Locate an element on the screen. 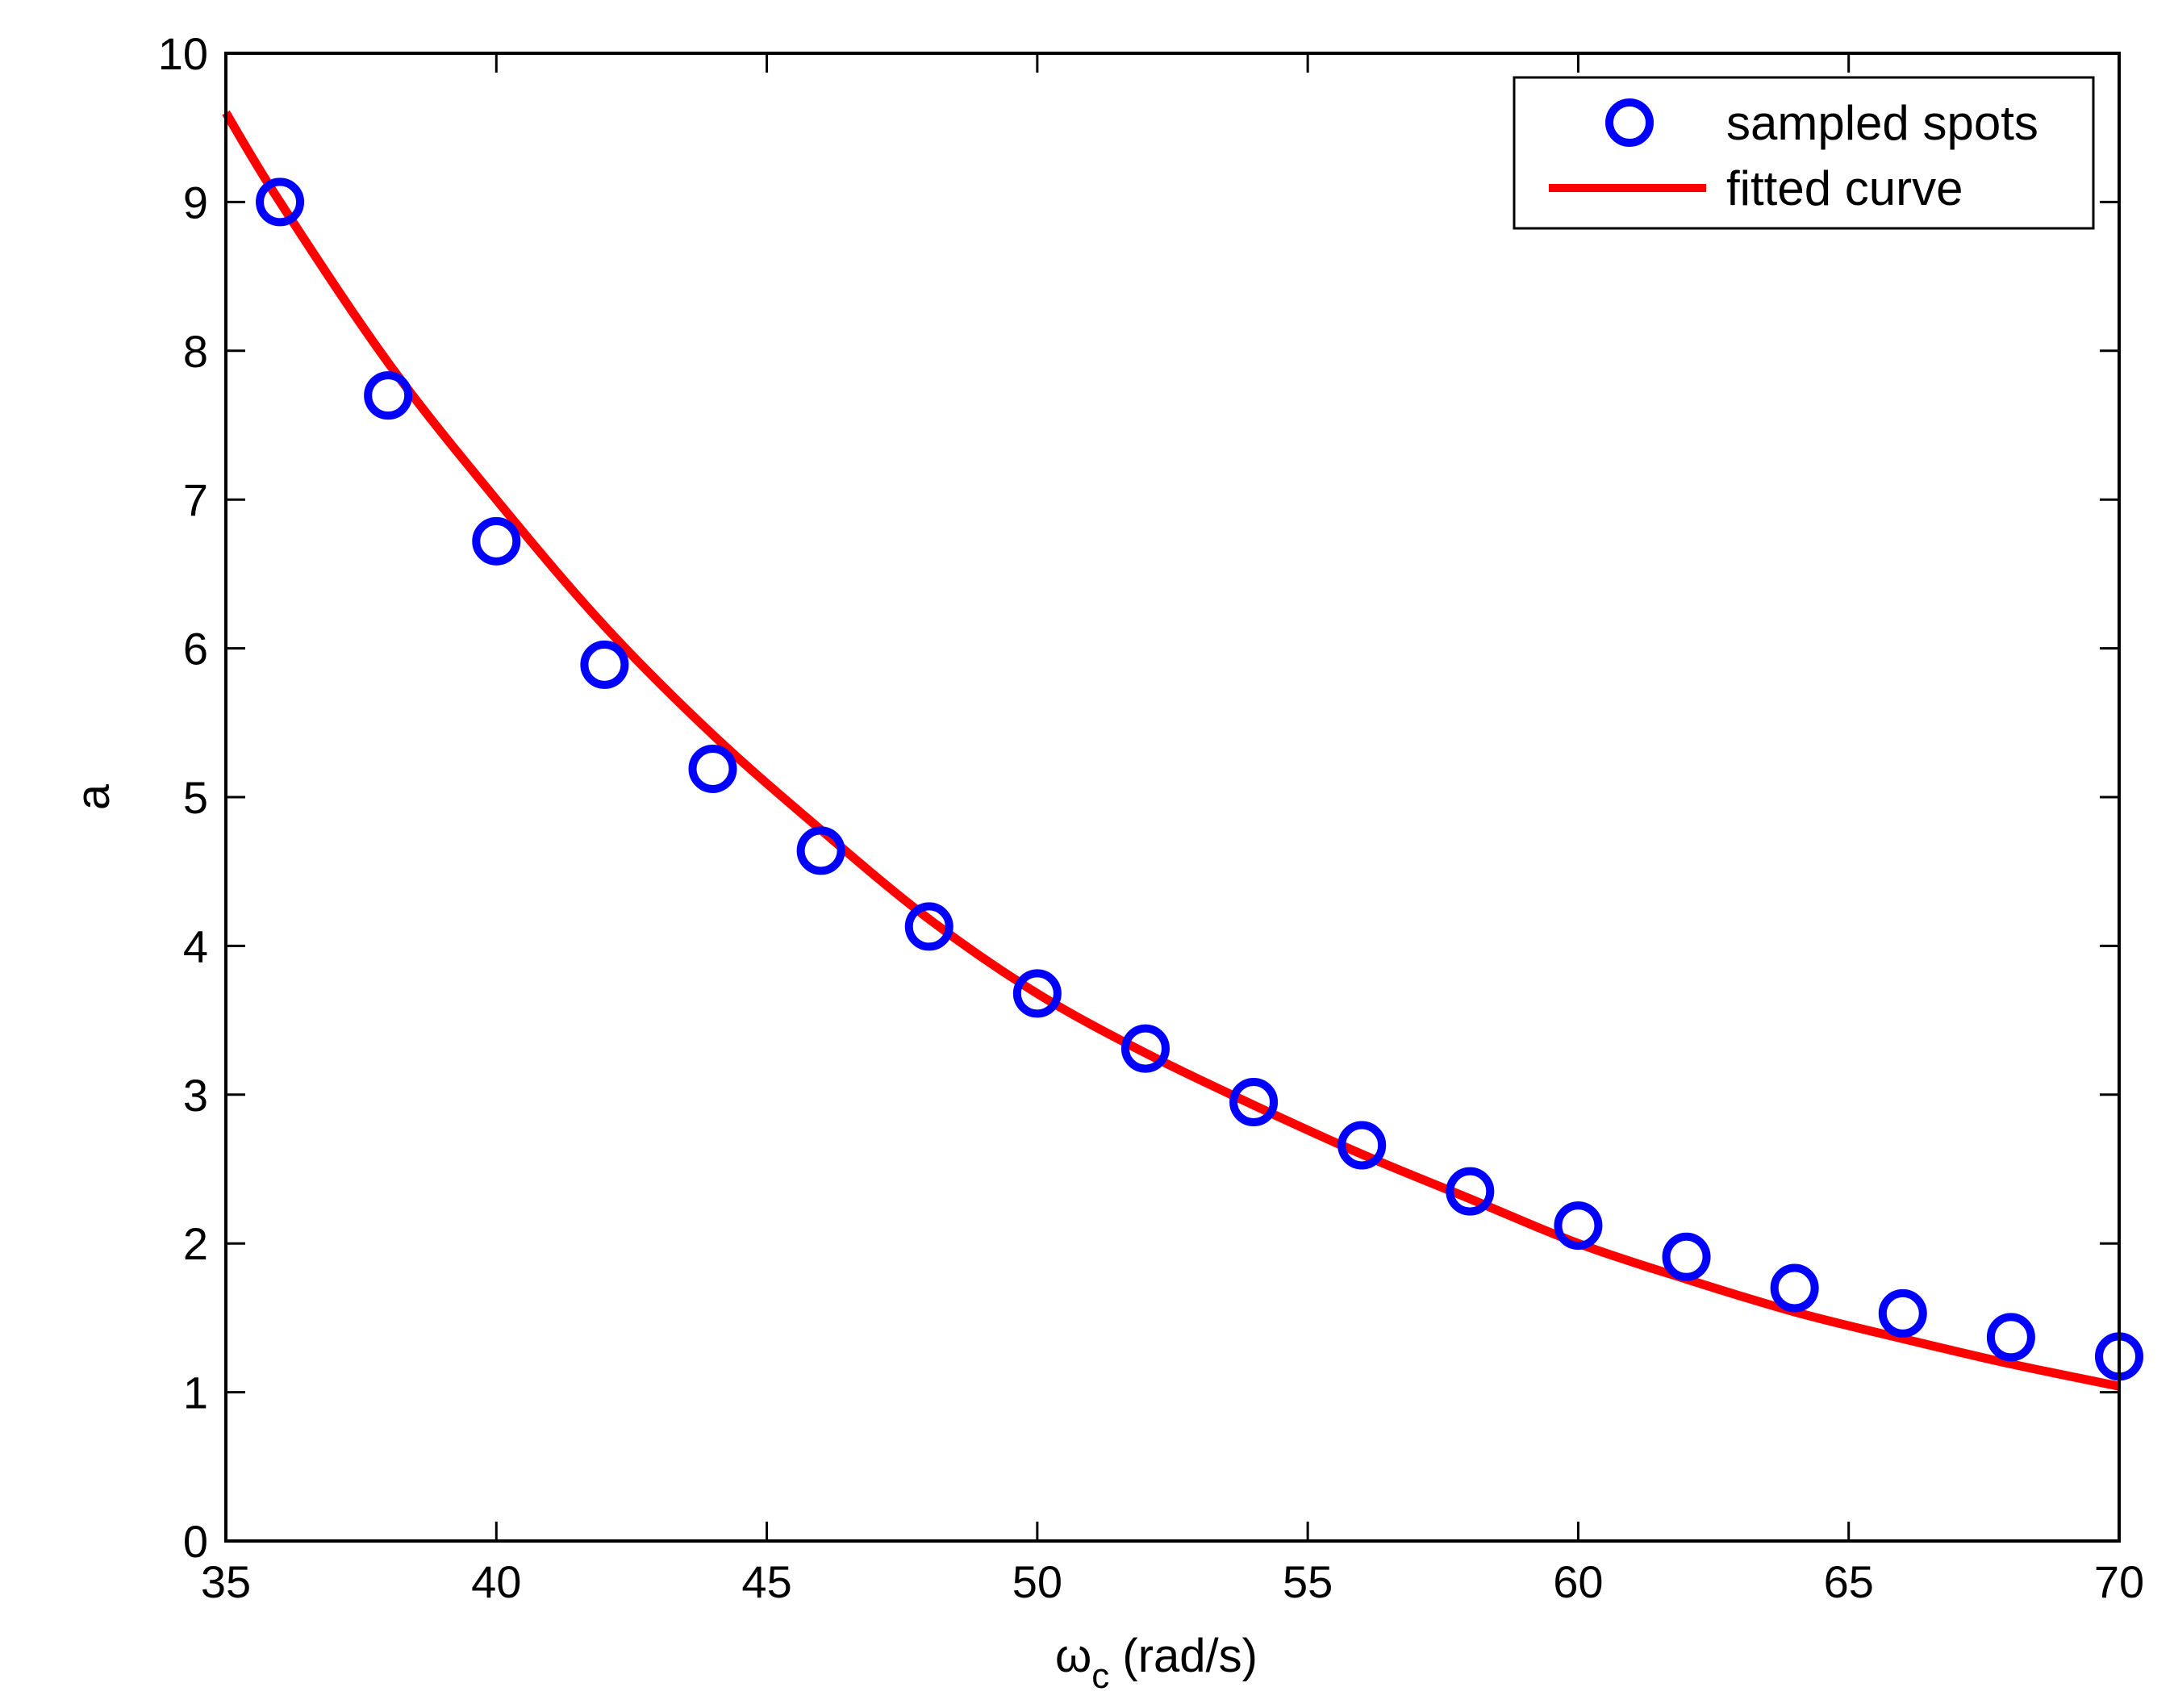  y-axis-label: a is located at coordinates (93, 796).